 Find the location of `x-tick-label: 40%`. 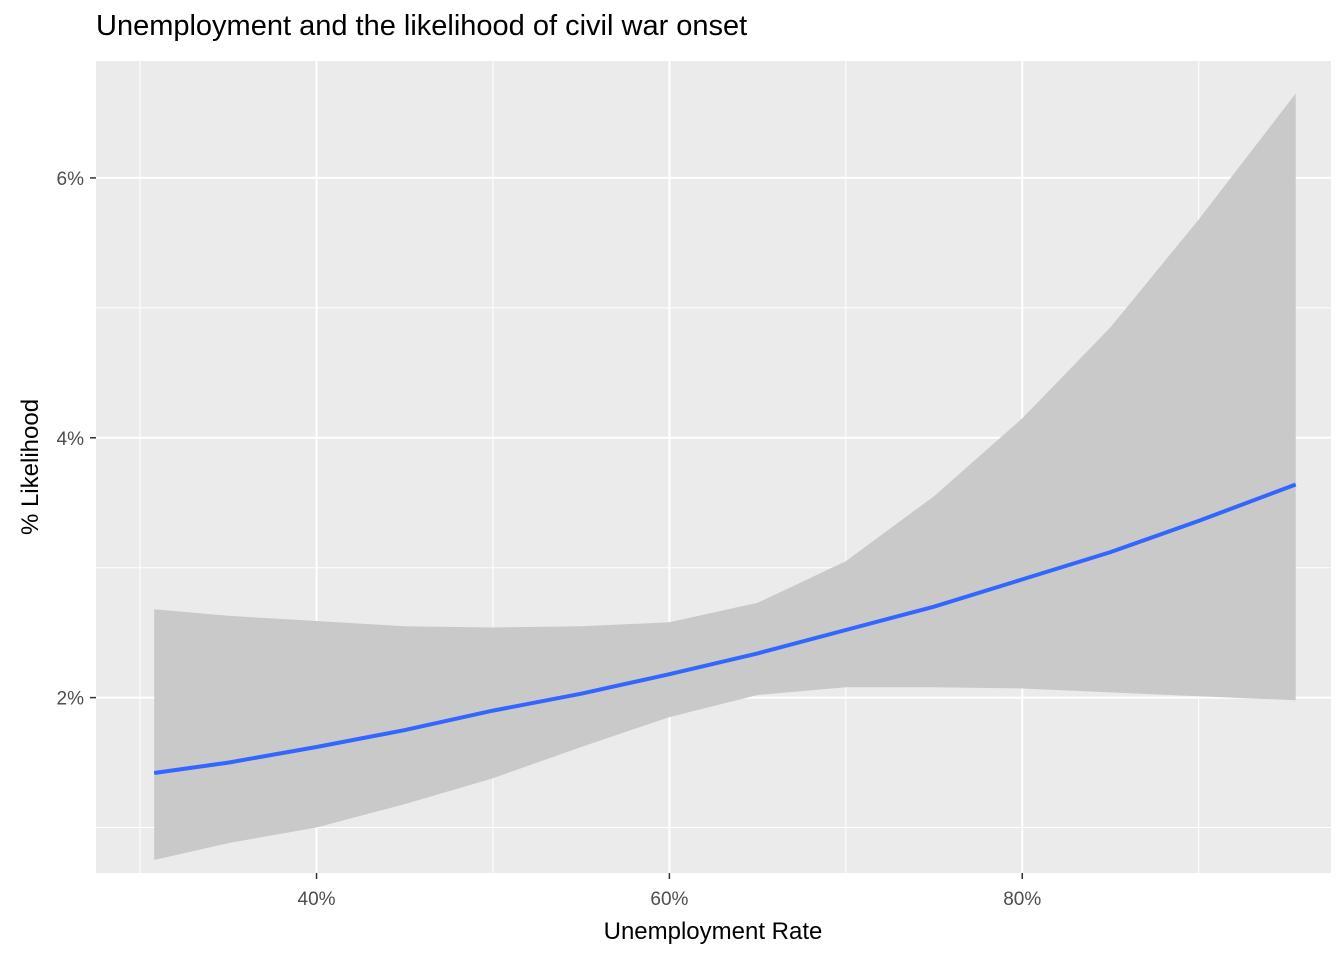

x-tick-label: 40% is located at coordinates (317, 899).